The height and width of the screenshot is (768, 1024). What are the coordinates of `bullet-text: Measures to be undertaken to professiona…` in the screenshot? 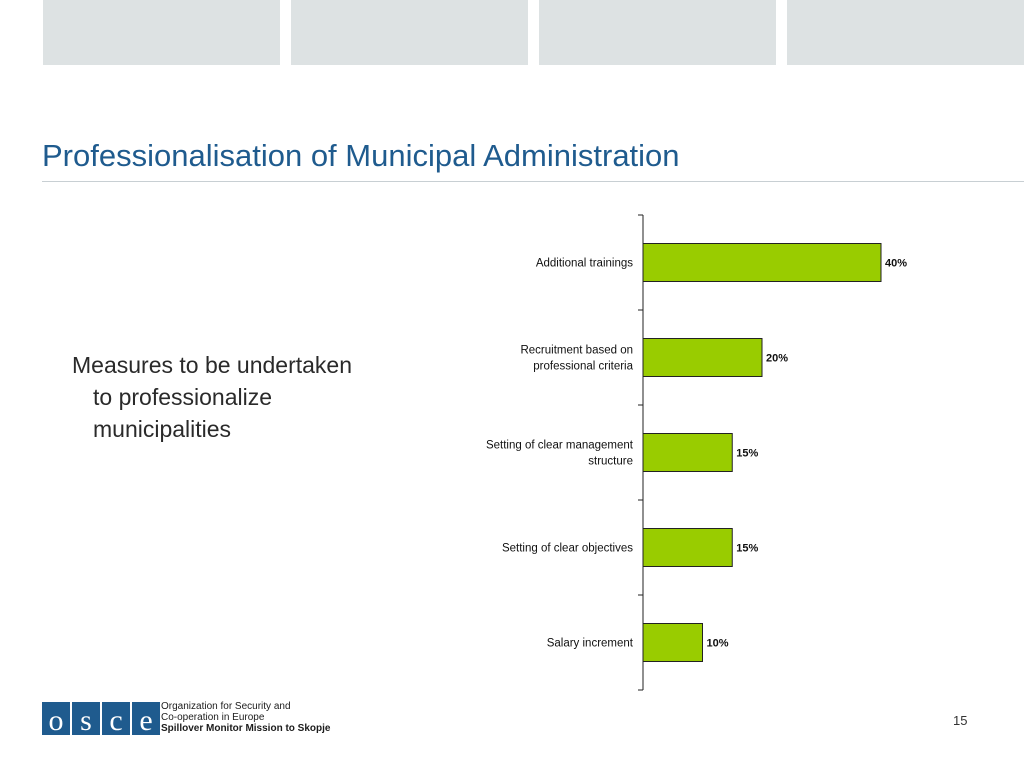 It's located at (212, 397).